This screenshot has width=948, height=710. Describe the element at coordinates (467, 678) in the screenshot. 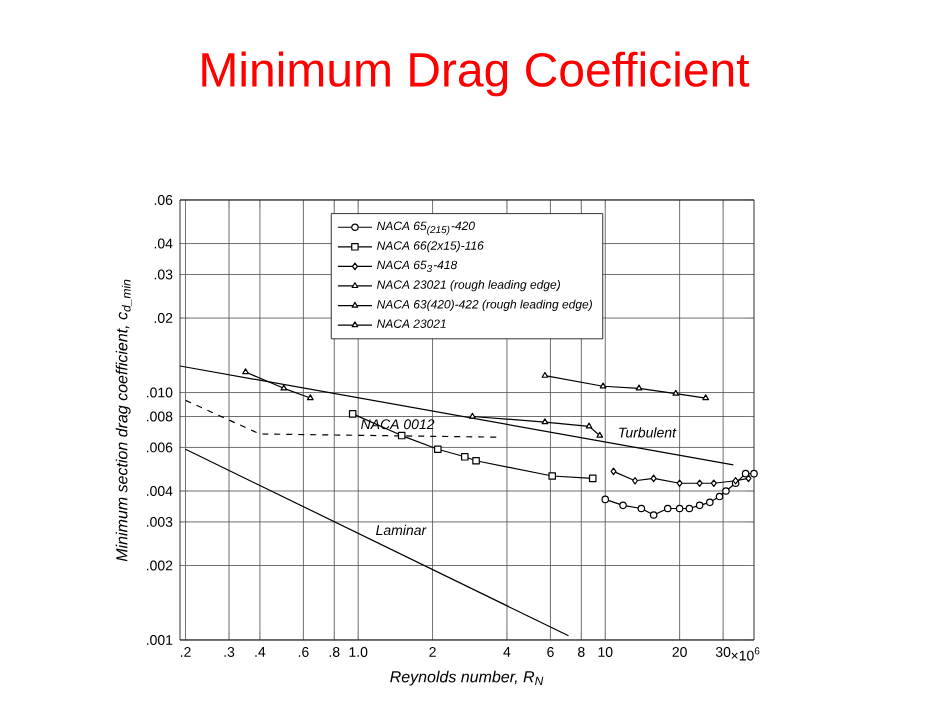

I see `x-axis-title: Reynolds number, R$_{N}$` at that location.